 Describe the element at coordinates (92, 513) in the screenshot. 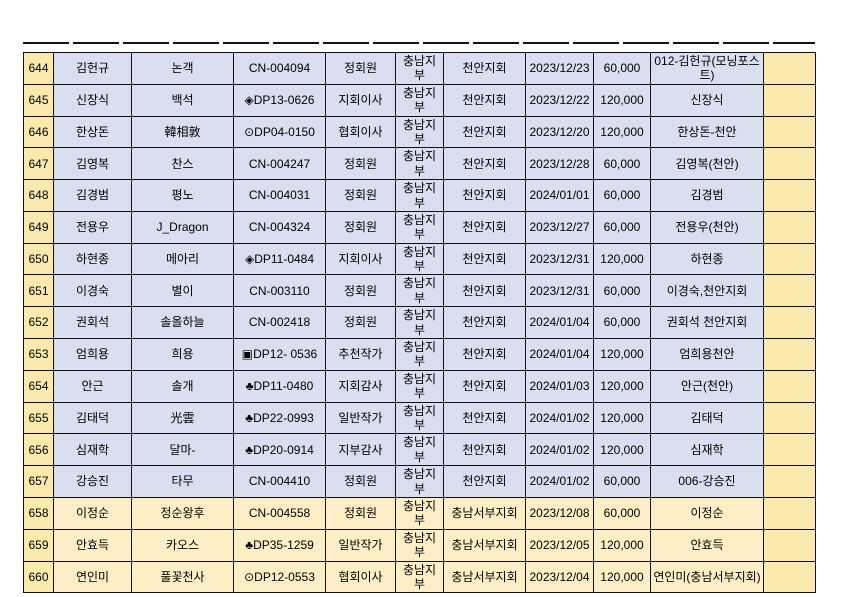

I see `cell-member-name: 이정순` at that location.